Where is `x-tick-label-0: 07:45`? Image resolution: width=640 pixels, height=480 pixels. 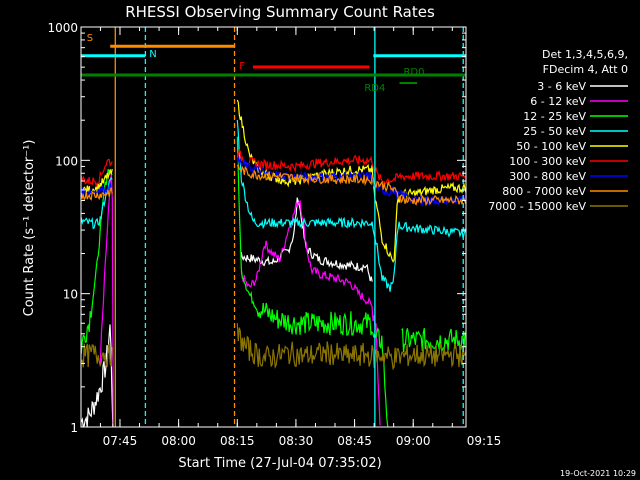 x-tick-label-0: 07:45 is located at coordinates (120, 441).